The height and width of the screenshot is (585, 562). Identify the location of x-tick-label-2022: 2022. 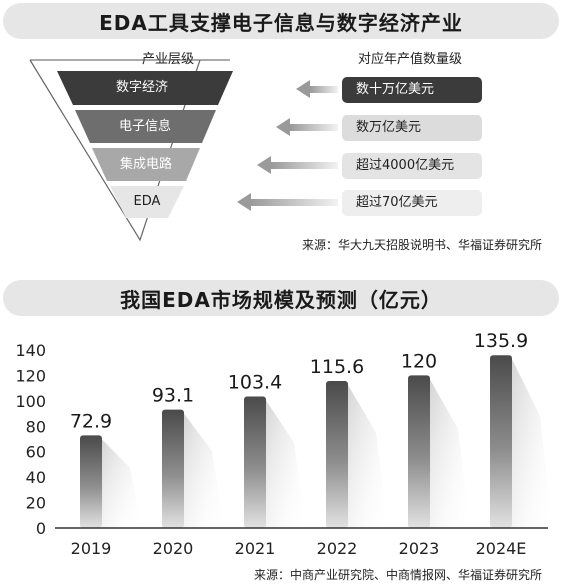
(337, 548).